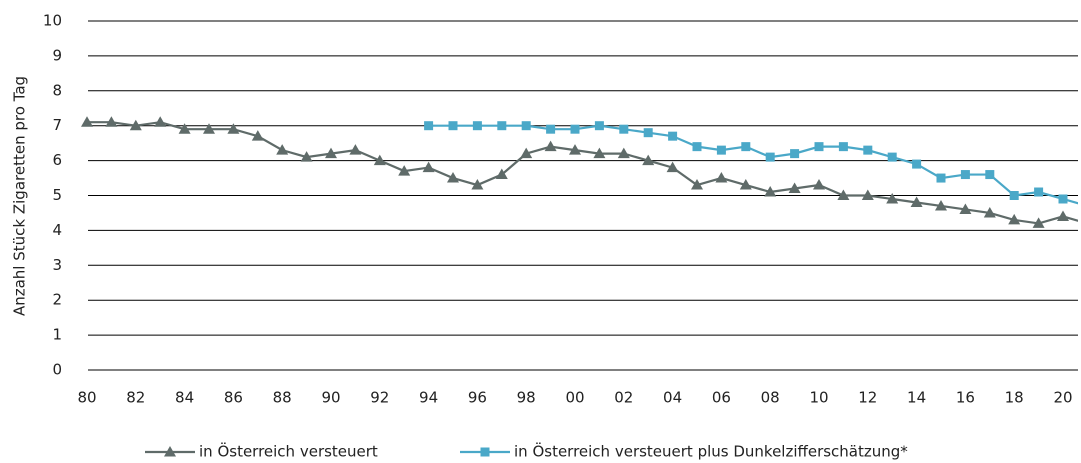 This screenshot has height=463, width=1081. Describe the element at coordinates (379, 398) in the screenshot. I see `x-tick-label: 92` at that location.